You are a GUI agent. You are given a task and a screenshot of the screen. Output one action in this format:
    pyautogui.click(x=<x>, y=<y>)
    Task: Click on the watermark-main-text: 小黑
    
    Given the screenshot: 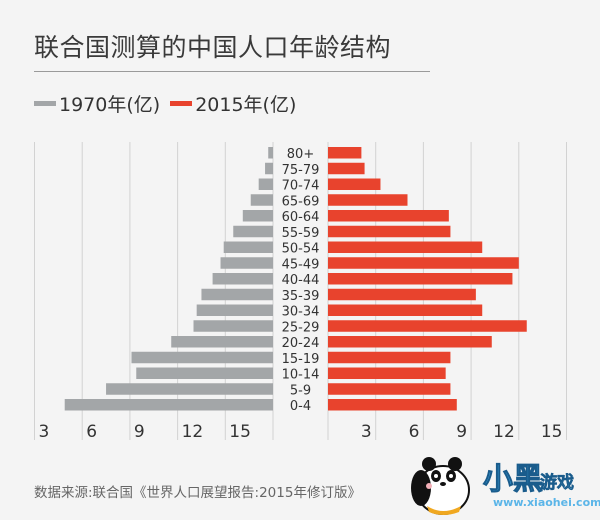 What is the action you would take?
    pyautogui.click(x=513, y=480)
    